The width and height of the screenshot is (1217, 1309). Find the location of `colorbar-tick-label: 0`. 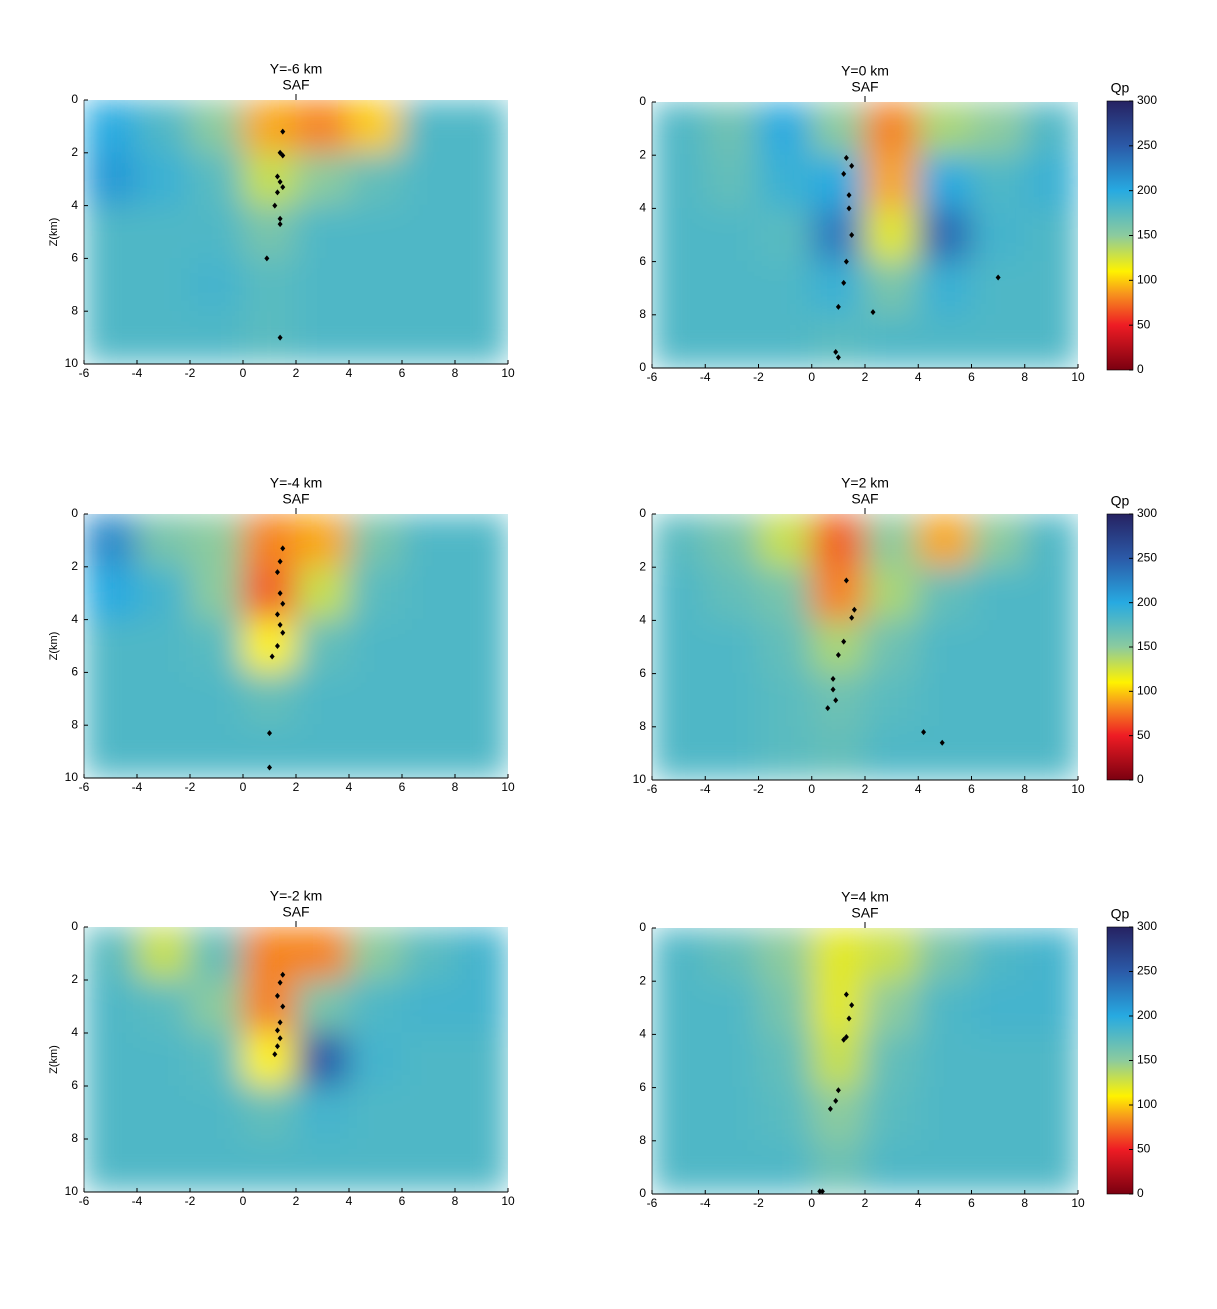

colorbar-tick-label: 0 is located at coordinates (1140, 779).